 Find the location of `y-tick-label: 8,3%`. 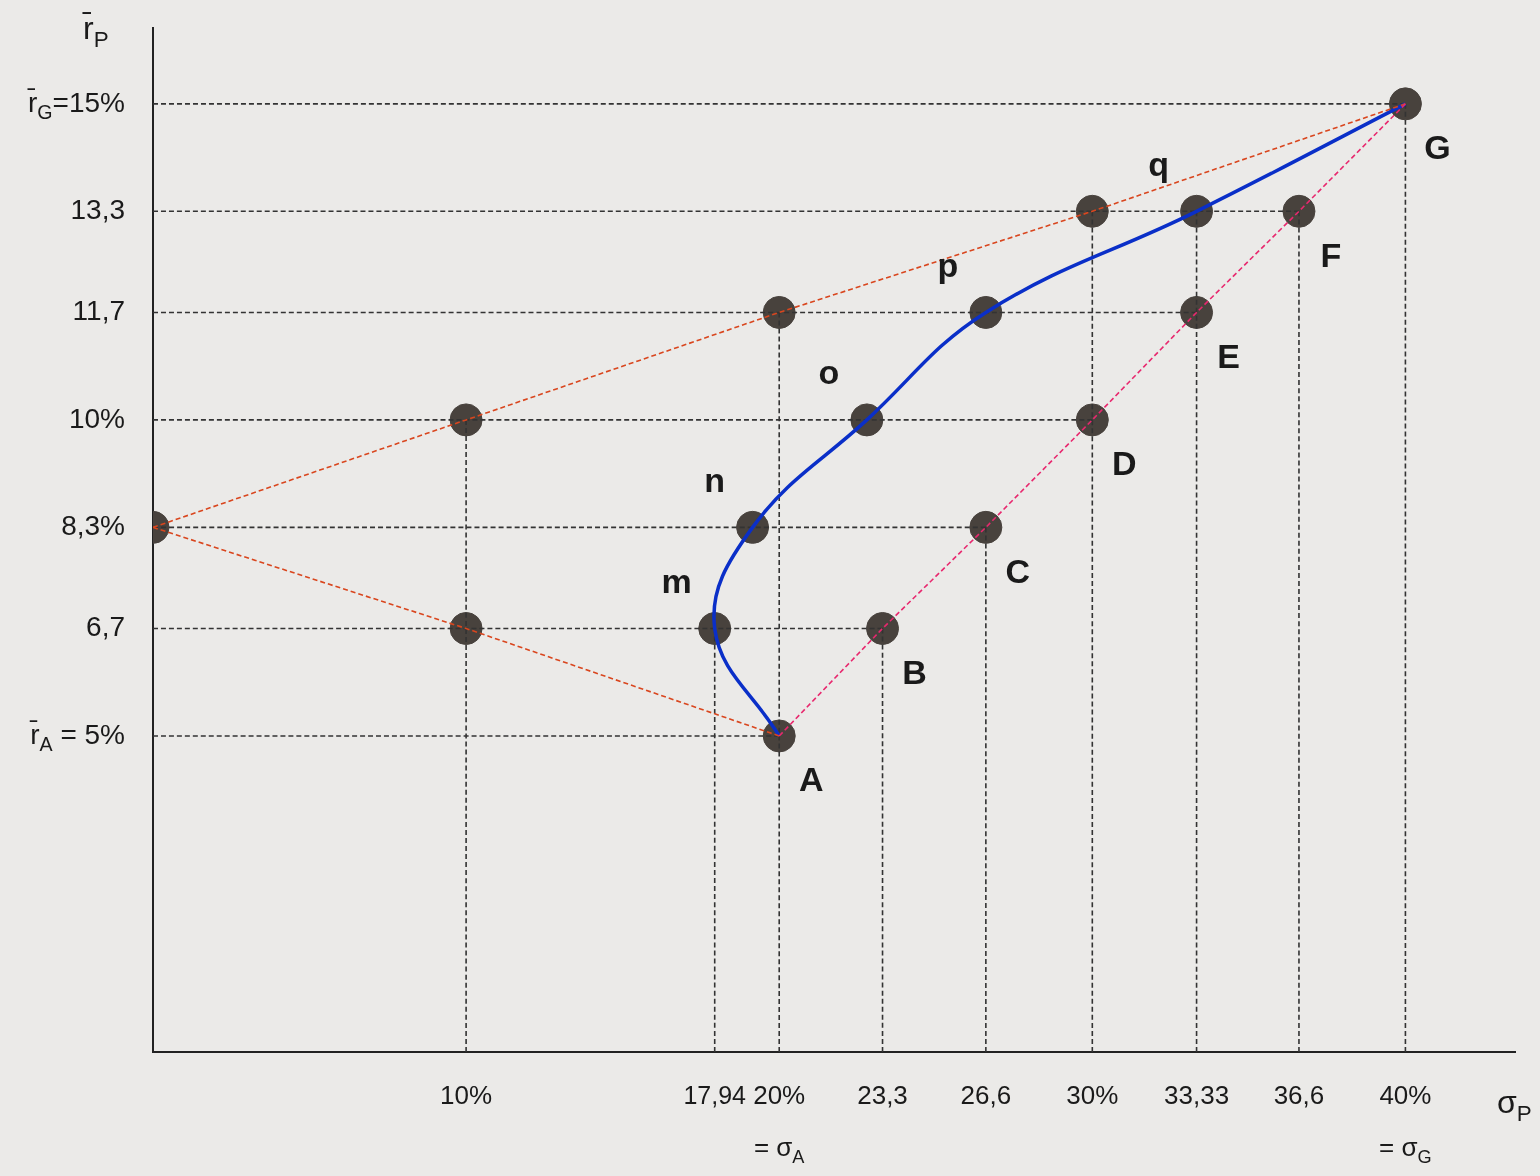

y-tick-label: 8,3% is located at coordinates (93, 526).